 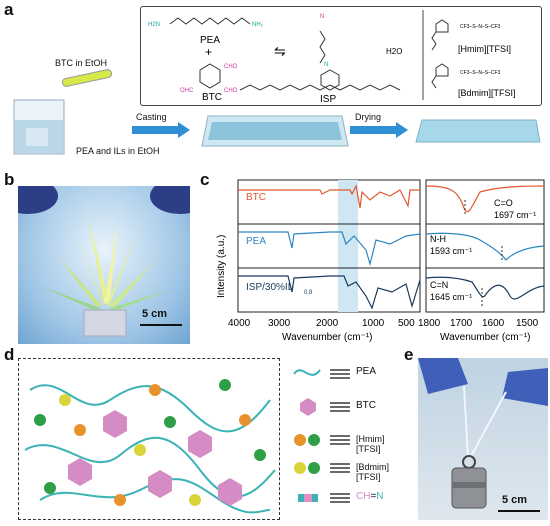 What do you see at coordinates (205, 179) in the screenshot?
I see `panel-label-c: c` at bounding box center [205, 179].